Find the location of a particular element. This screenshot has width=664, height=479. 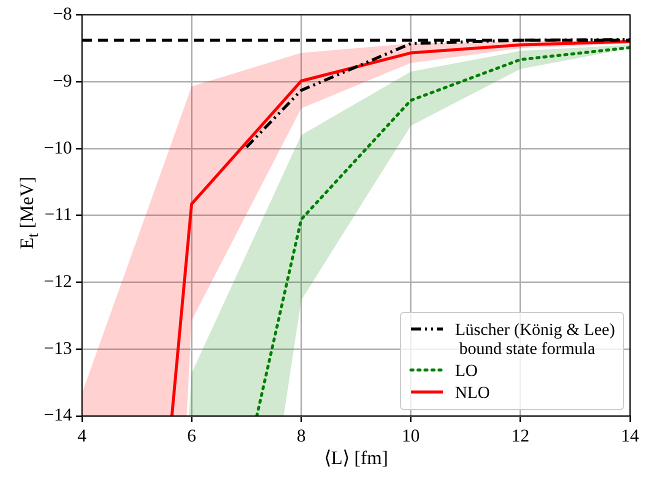

x-tick-label: 14 is located at coordinates (630, 436).